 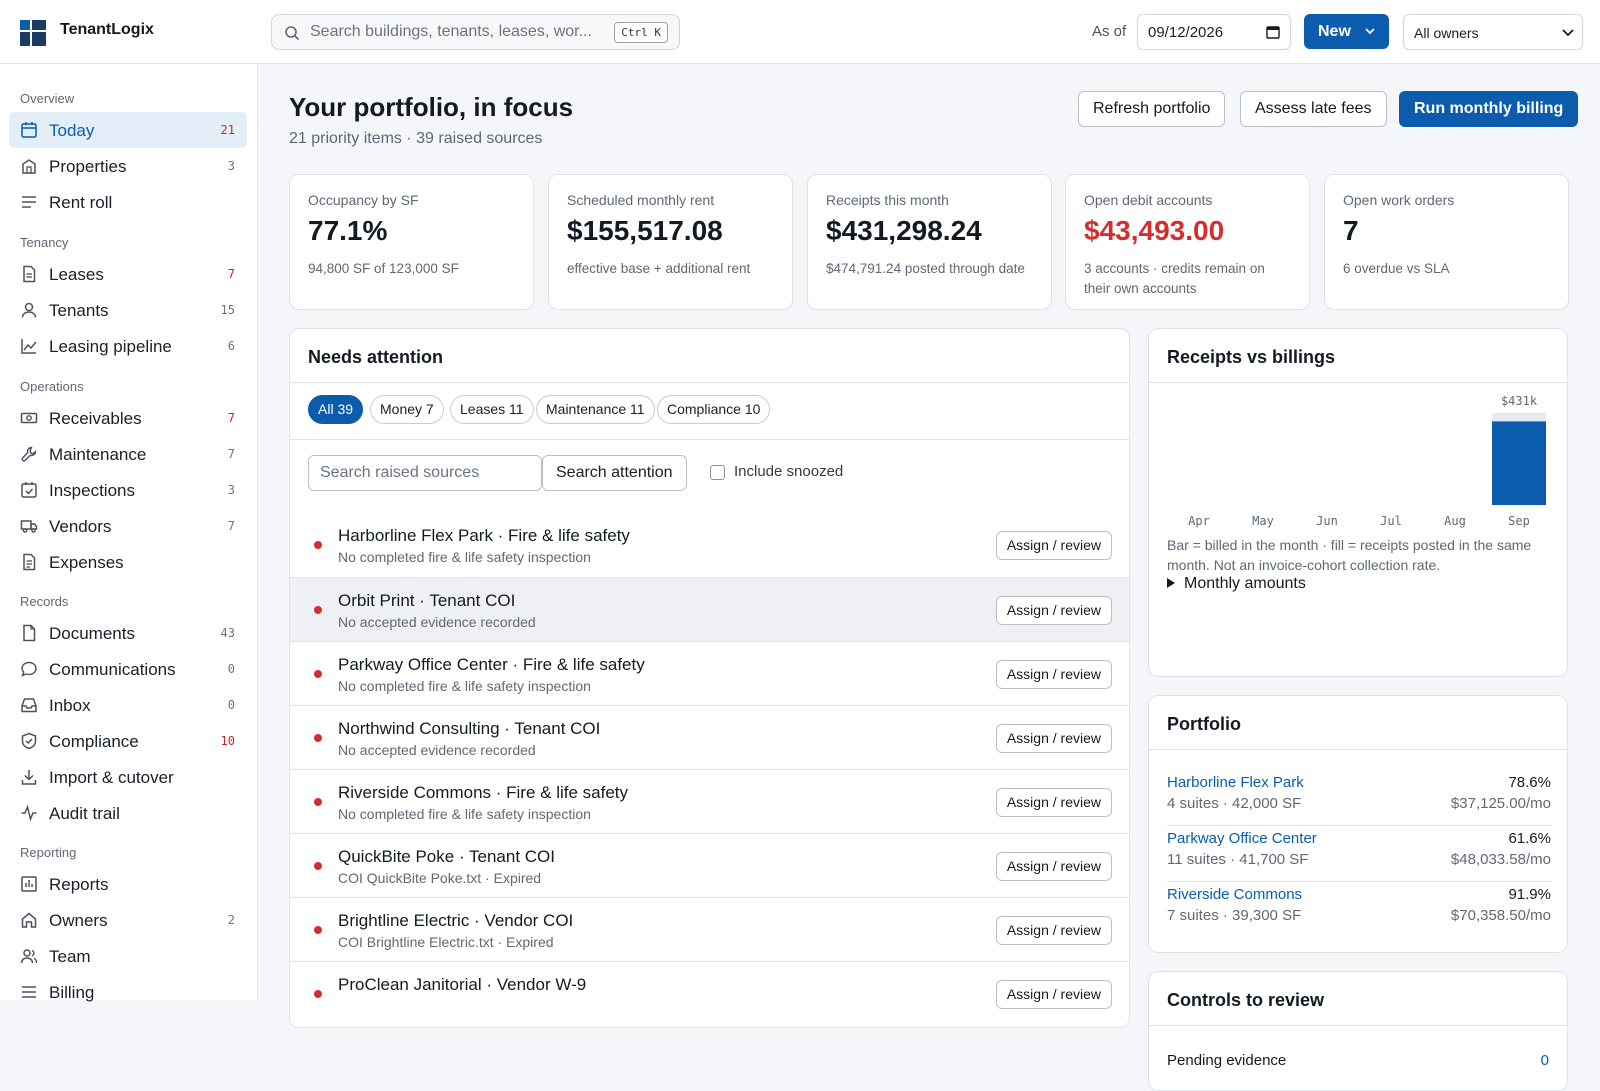 I want to click on attention-search-input, so click(x=425, y=473).